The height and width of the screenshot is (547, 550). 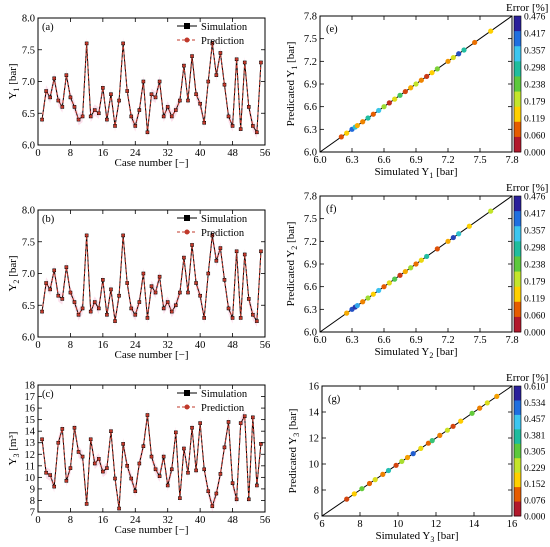 I want to click on x-tick-label: 48, so click(x=232, y=345).